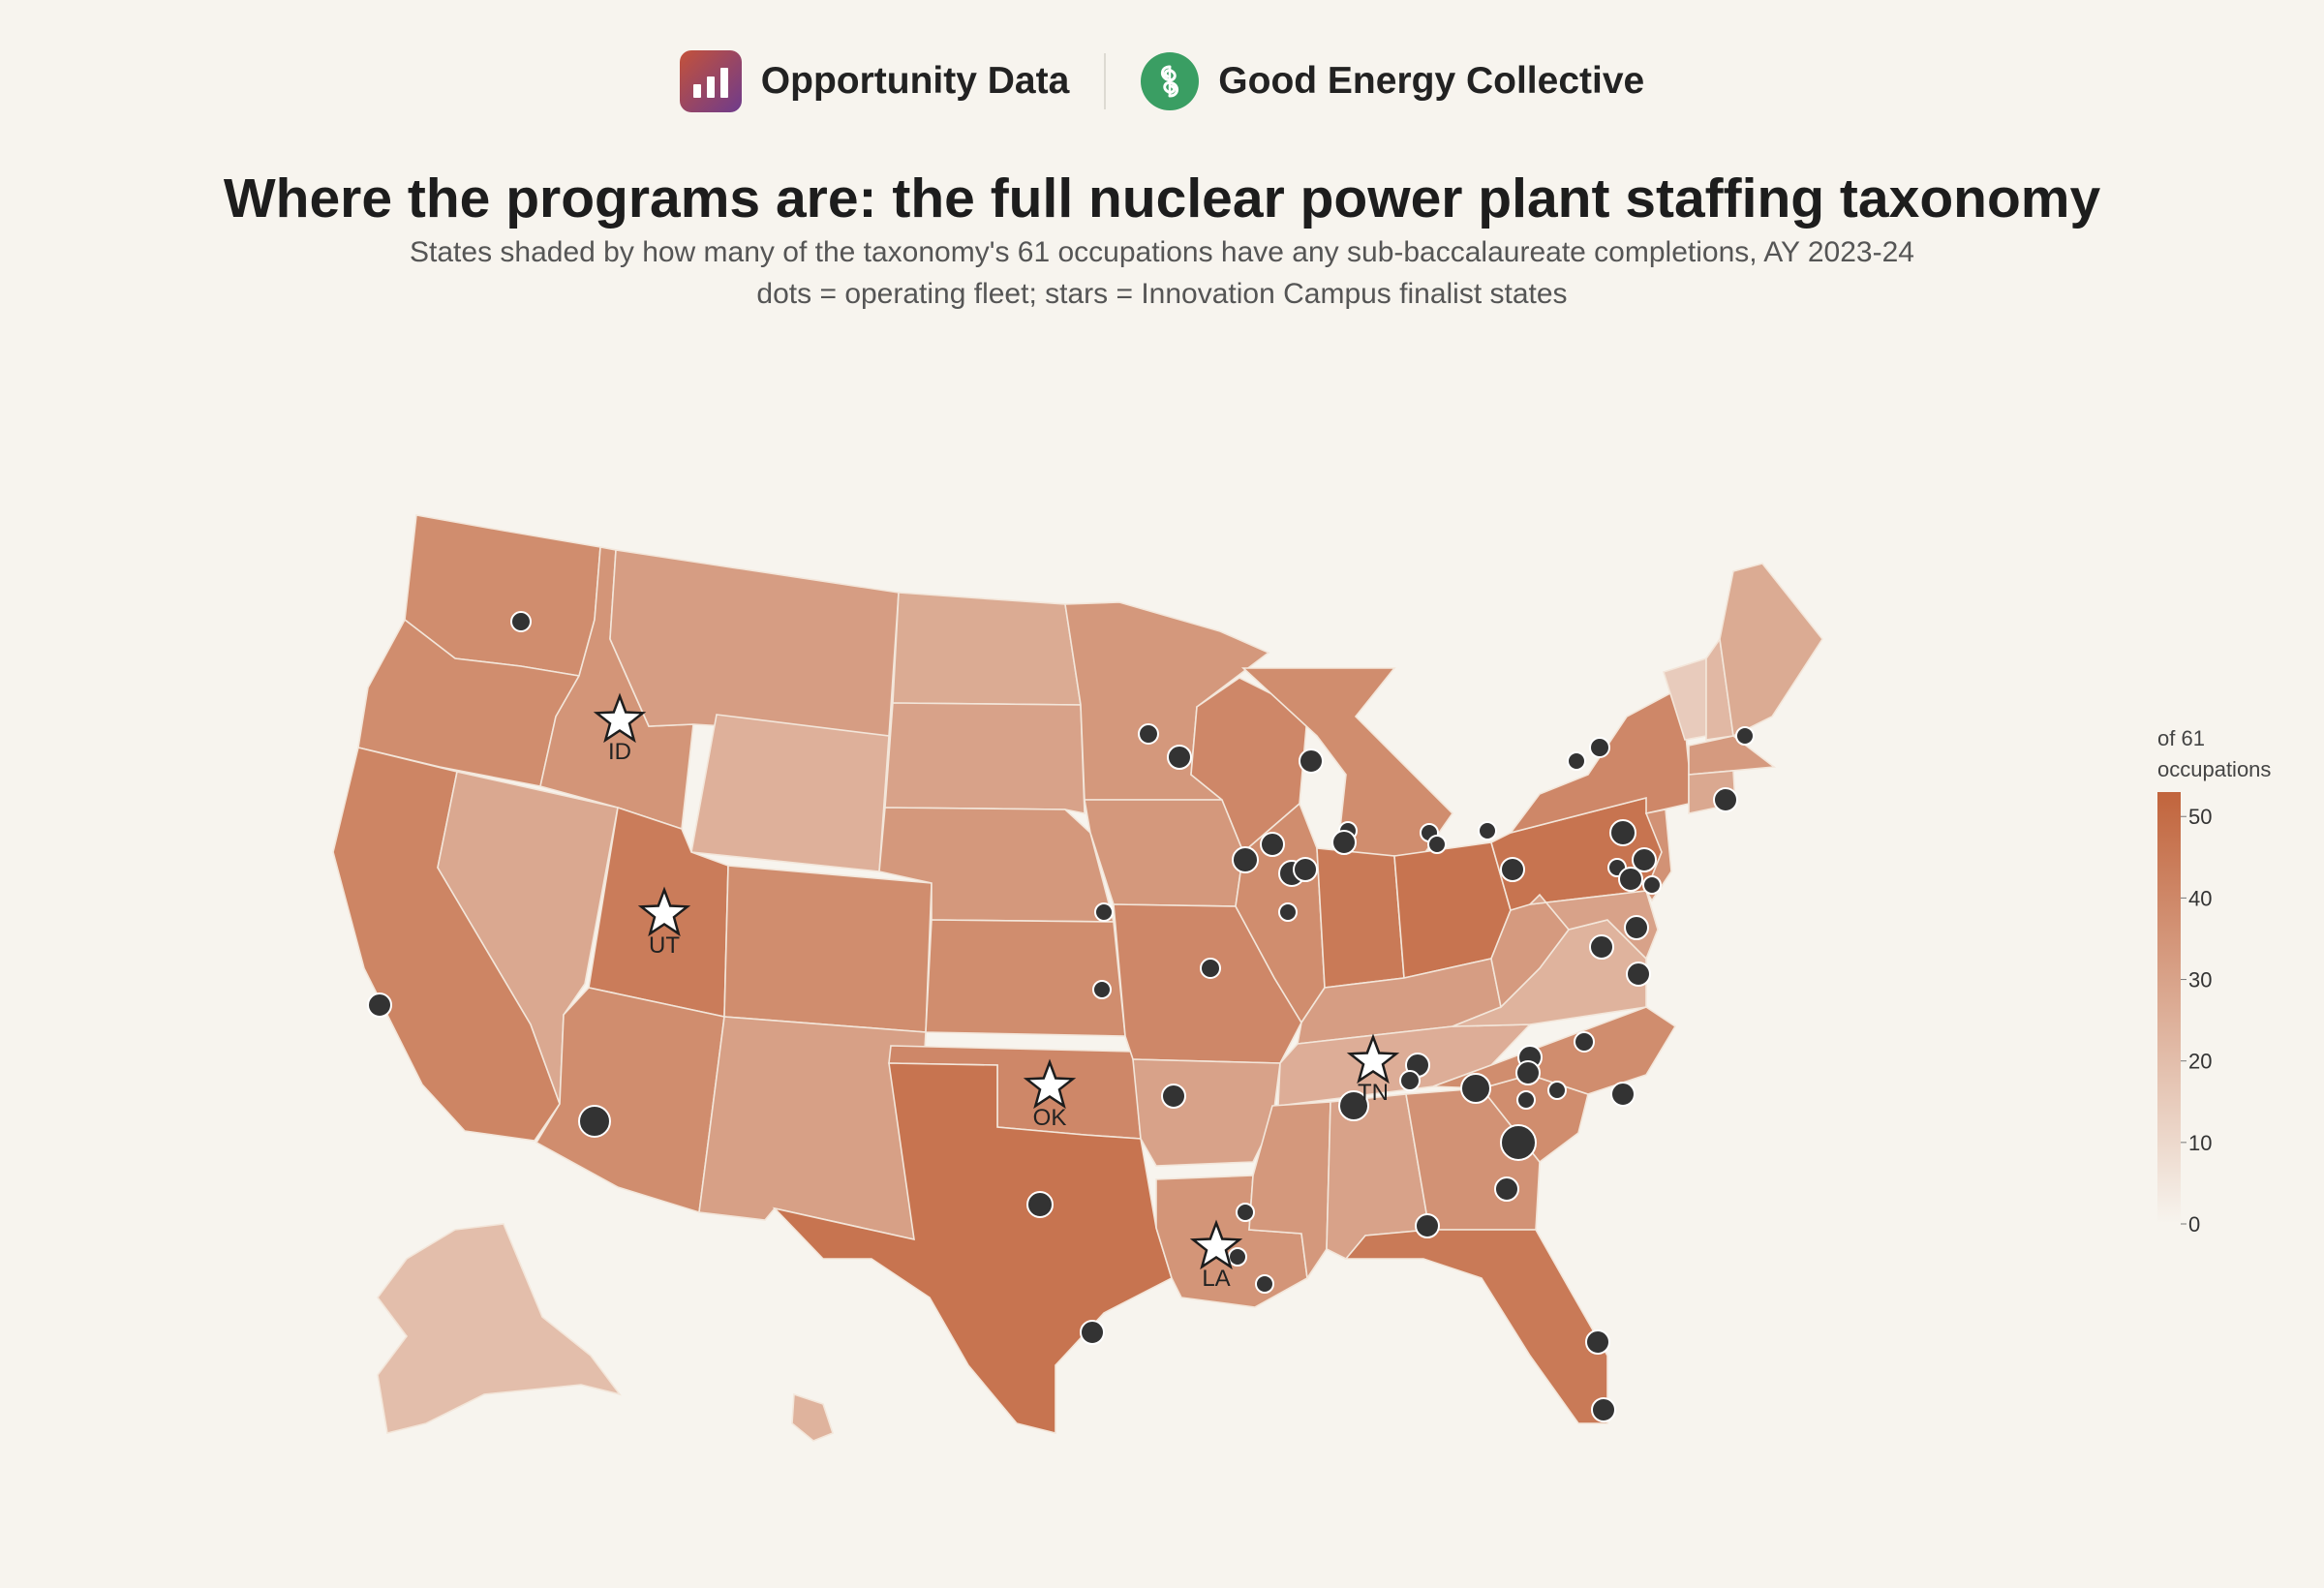 The image size is (2324, 1588). Describe the element at coordinates (790, 793) in the screenshot. I see `state-wy` at that location.